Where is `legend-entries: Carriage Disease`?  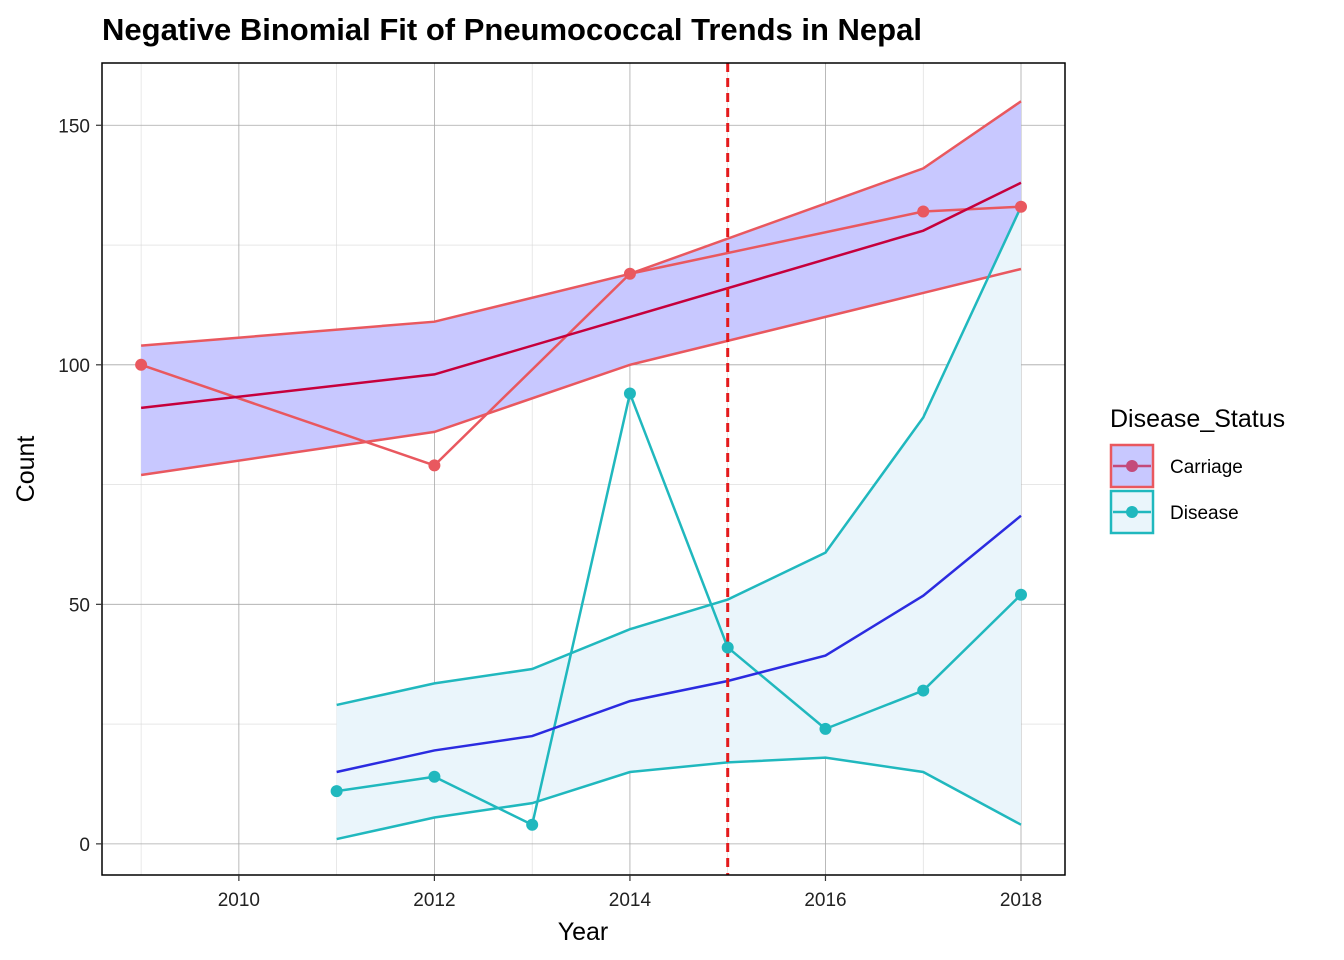
legend-entries: Carriage Disease is located at coordinates (1176, 489).